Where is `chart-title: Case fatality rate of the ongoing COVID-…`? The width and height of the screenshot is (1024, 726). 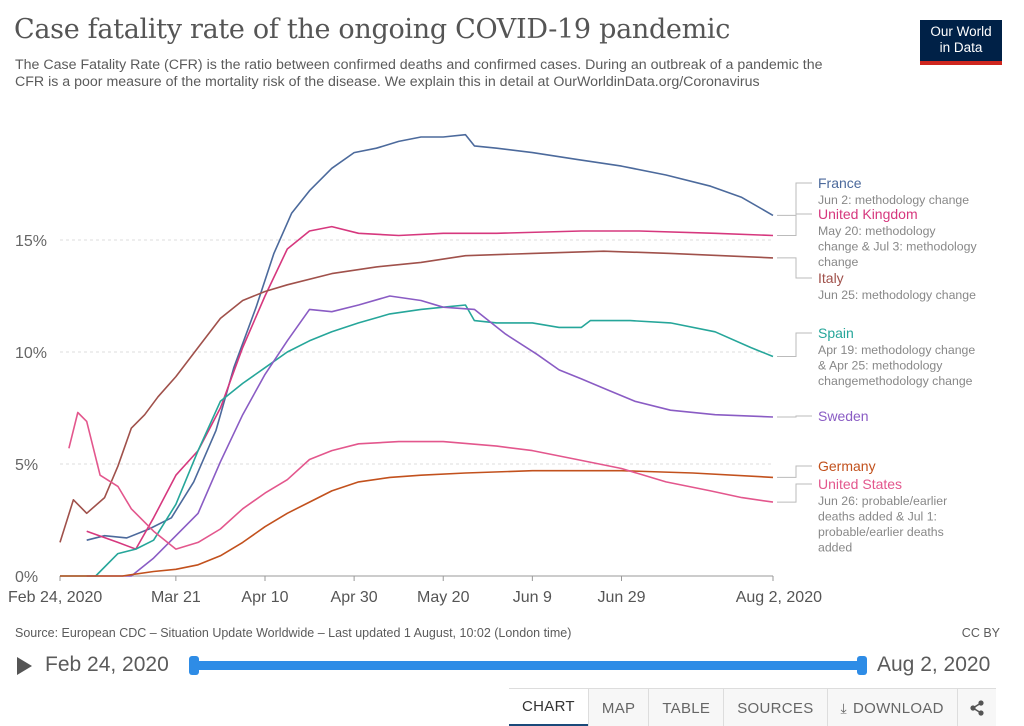 chart-title: Case fatality rate of the ongoing COVID-… is located at coordinates (372, 29).